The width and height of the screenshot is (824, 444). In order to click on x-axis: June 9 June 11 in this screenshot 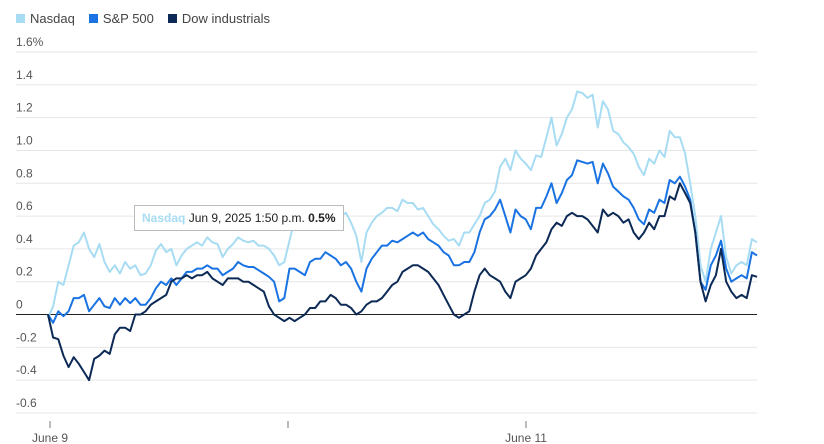, I will do `click(289, 432)`.